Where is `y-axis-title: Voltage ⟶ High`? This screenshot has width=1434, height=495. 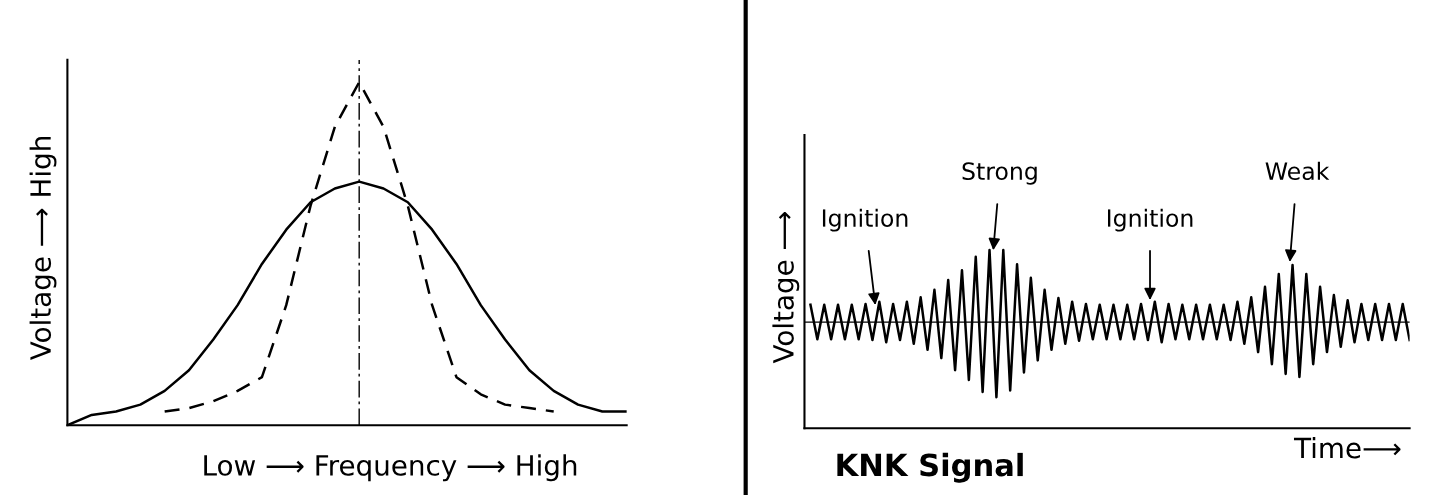
y-axis-title: Voltage ⟶ High is located at coordinates (43, 249).